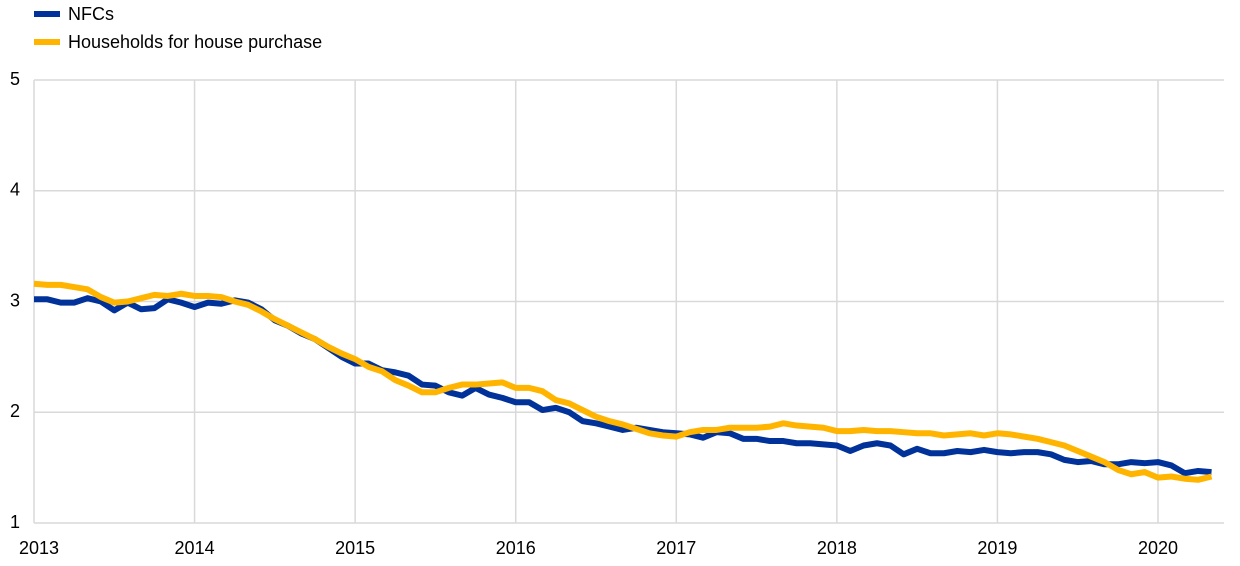 The height and width of the screenshot is (566, 1240). What do you see at coordinates (516, 548) in the screenshot?
I see `x-tick-label: 2016` at bounding box center [516, 548].